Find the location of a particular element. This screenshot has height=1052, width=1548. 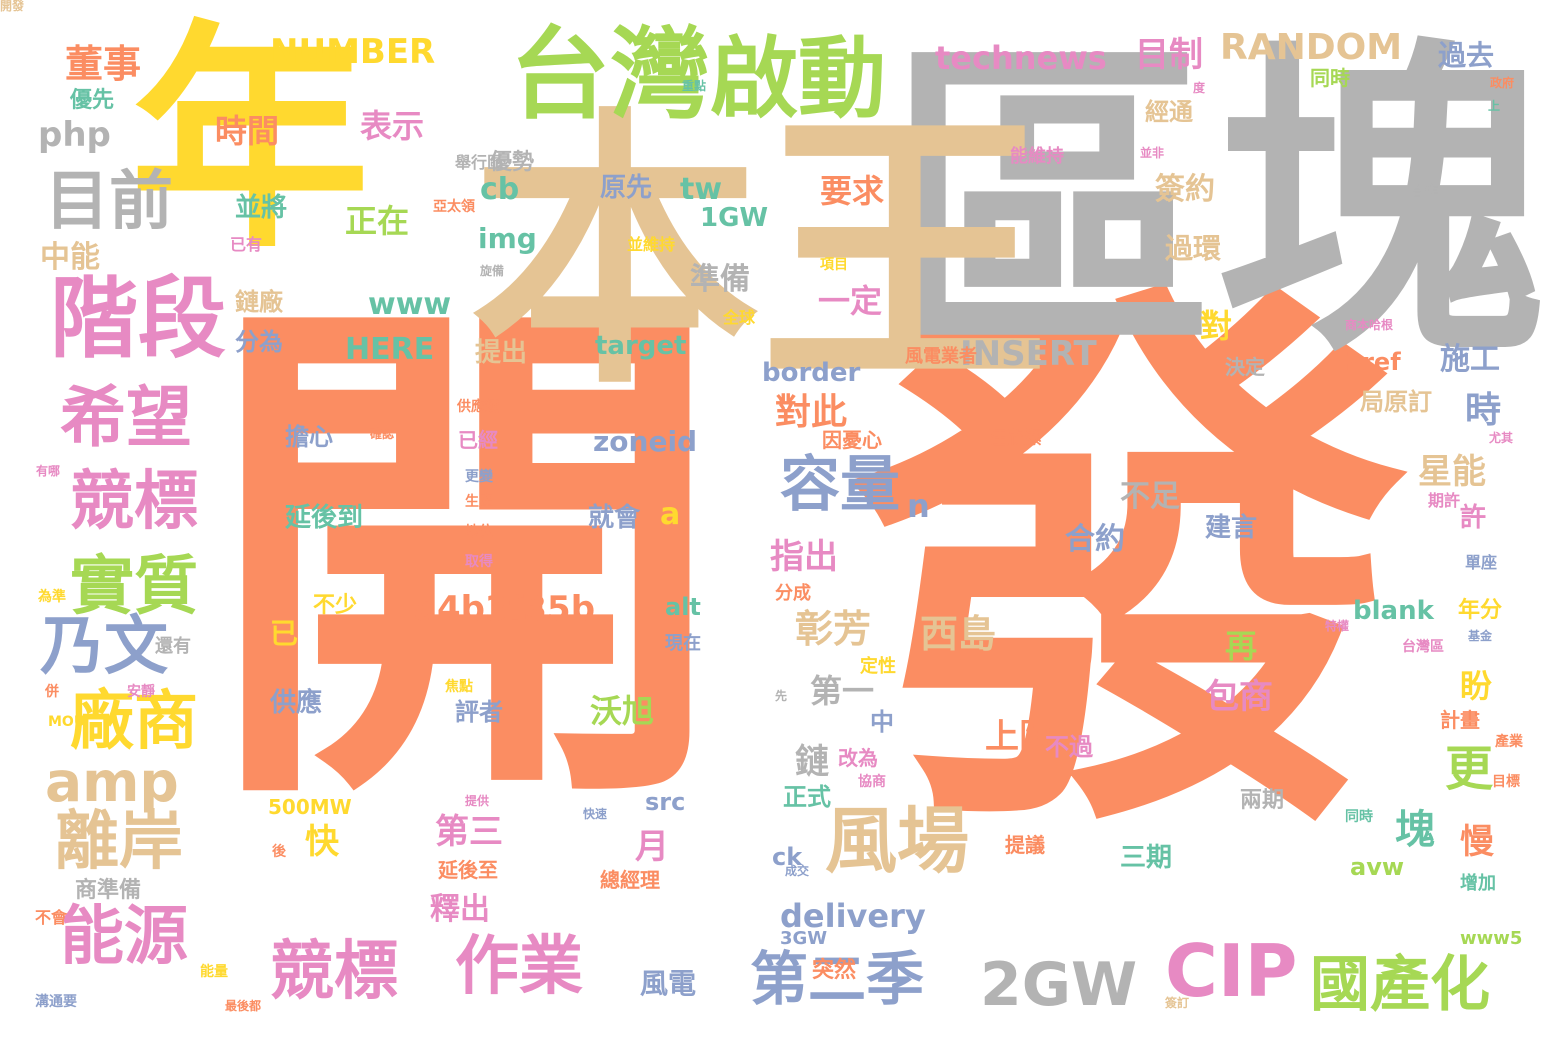

word-25: NUMBER is located at coordinates (353, 52).